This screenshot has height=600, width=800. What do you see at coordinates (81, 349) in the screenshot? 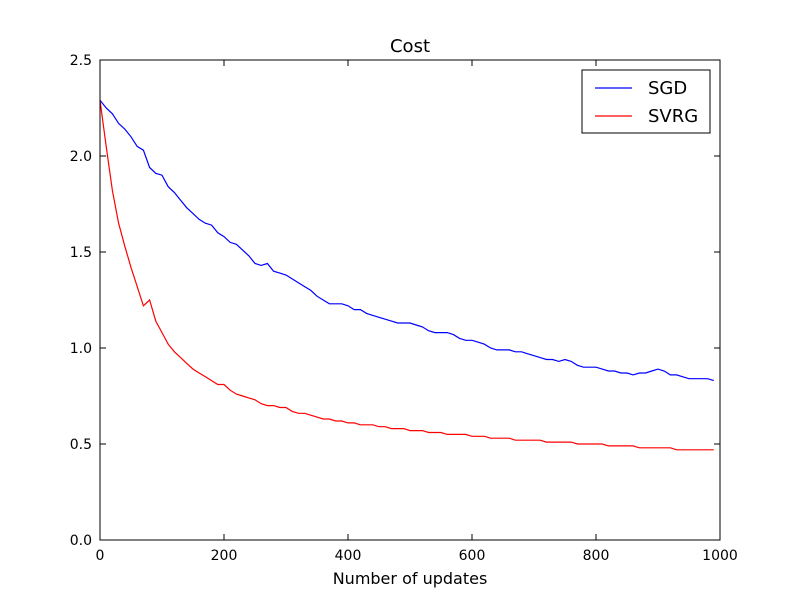
I see `y-tick-label: 1.0` at bounding box center [81, 349].